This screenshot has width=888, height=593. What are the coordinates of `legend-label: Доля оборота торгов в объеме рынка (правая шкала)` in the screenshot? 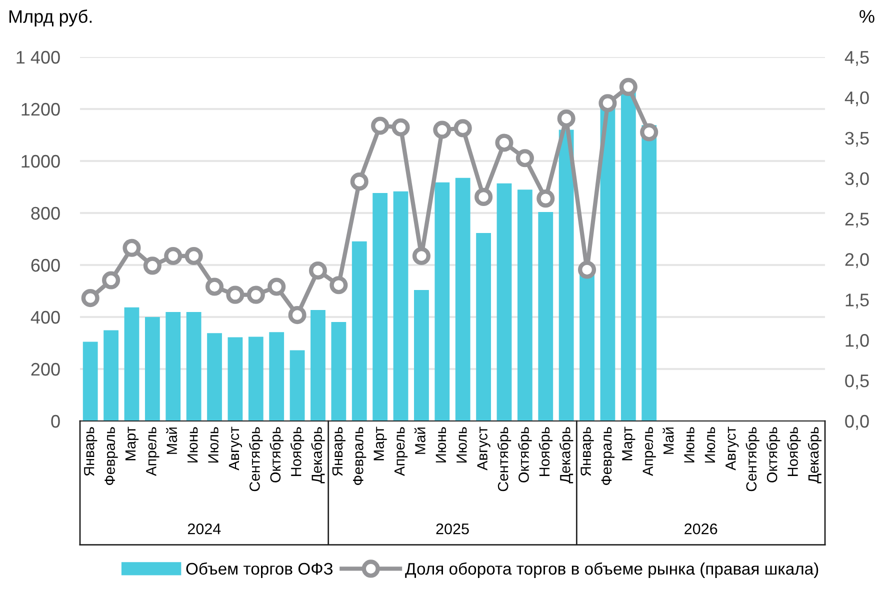 It's located at (611, 570).